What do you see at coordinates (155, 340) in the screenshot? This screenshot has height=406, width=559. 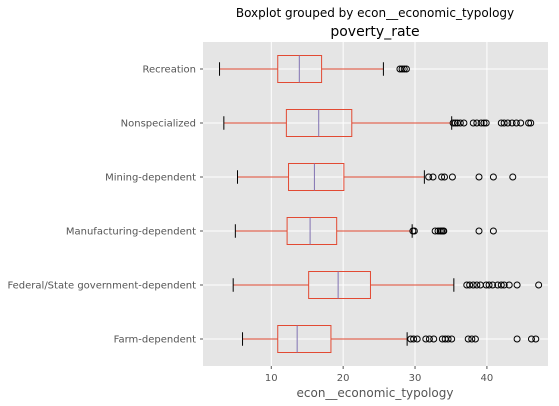 I see `y-tick-label: Farm-dependent` at bounding box center [155, 340].